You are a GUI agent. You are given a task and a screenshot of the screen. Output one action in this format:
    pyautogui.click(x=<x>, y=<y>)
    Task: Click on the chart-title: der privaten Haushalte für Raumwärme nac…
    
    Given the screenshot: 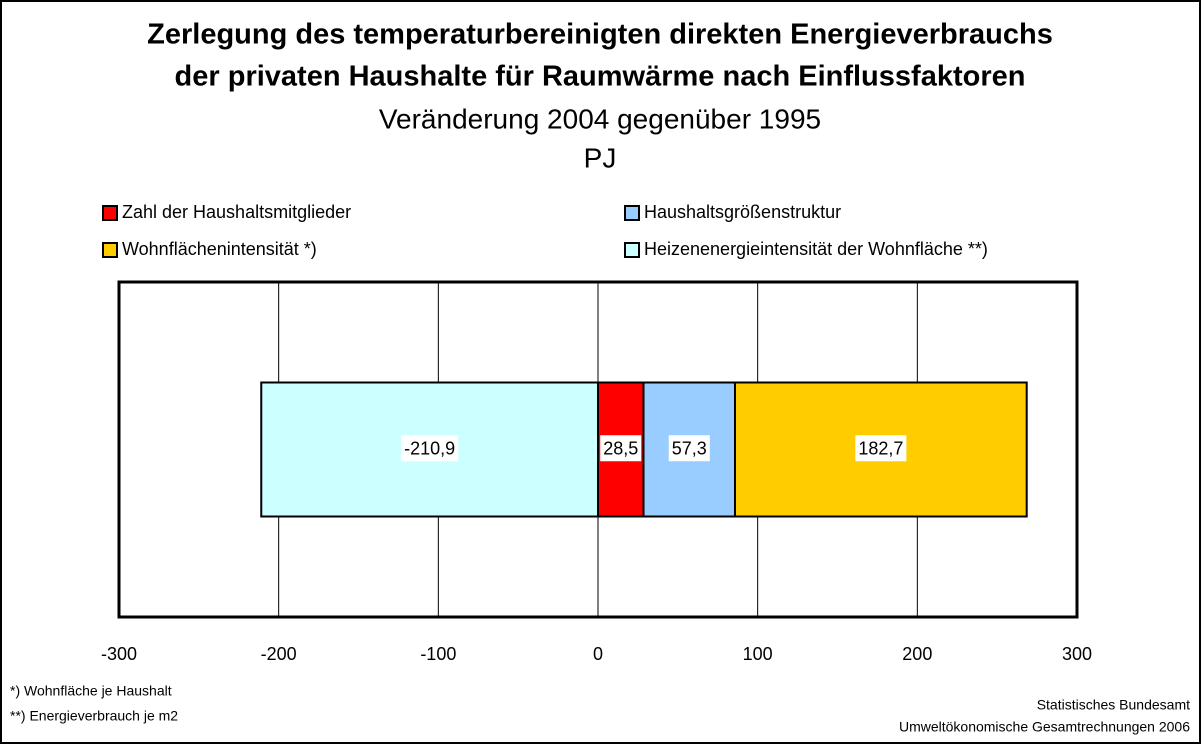 What is the action you would take?
    pyautogui.click(x=600, y=77)
    